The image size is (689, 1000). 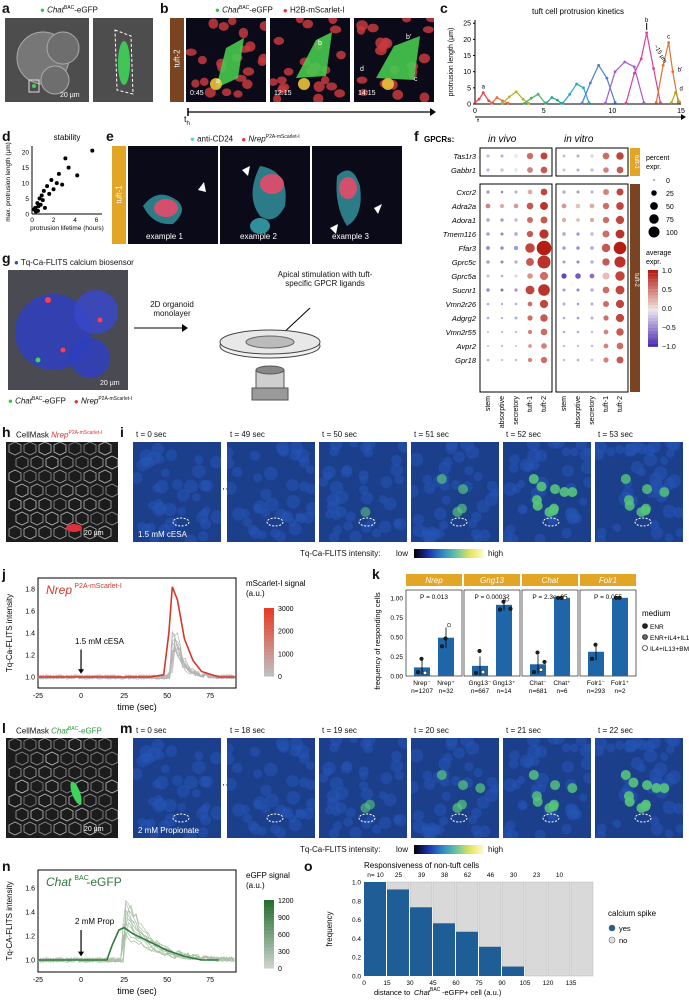 I want to click on ca-frame-i1, so click(x=271, y=492).